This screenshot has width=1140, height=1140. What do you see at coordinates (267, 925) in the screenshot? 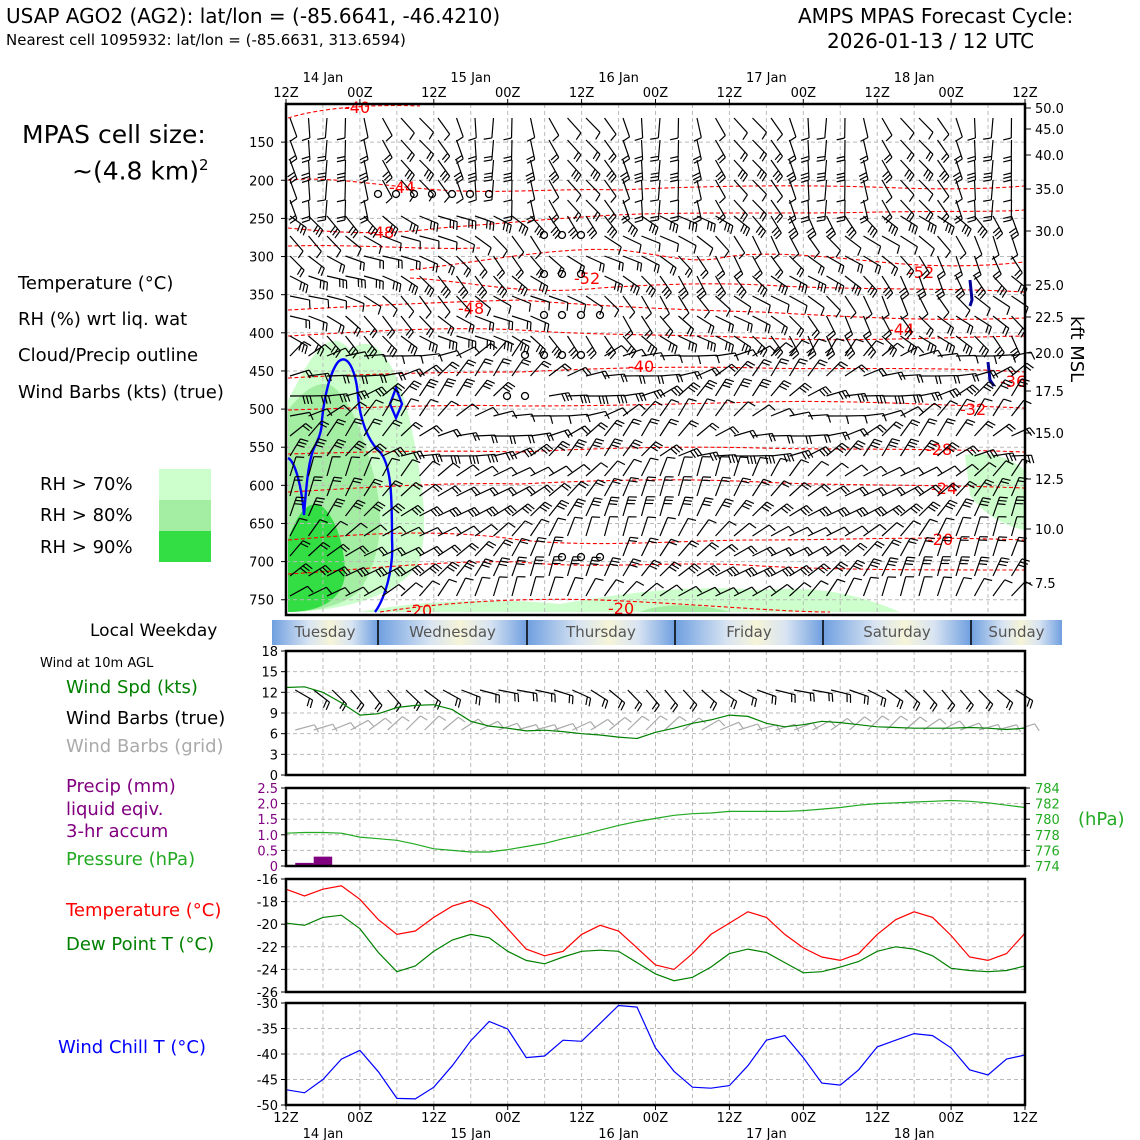
I see `y-tick-label: -20` at bounding box center [267, 925].